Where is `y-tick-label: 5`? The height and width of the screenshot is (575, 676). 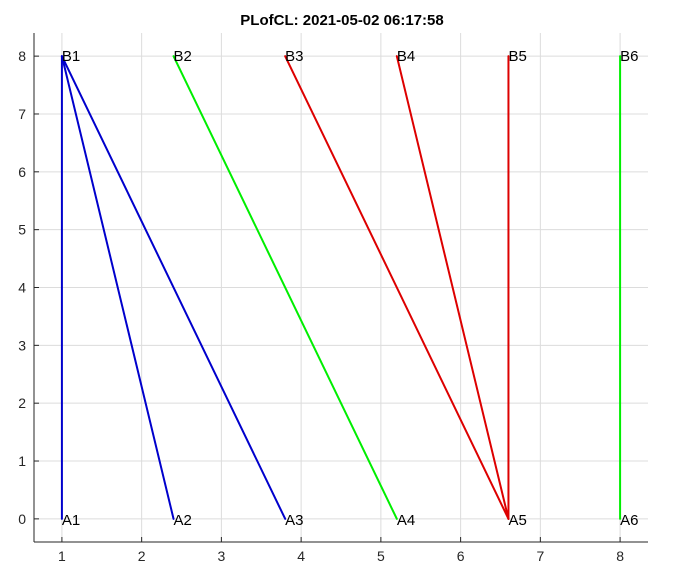
y-tick-label: 5 is located at coordinates (22, 230).